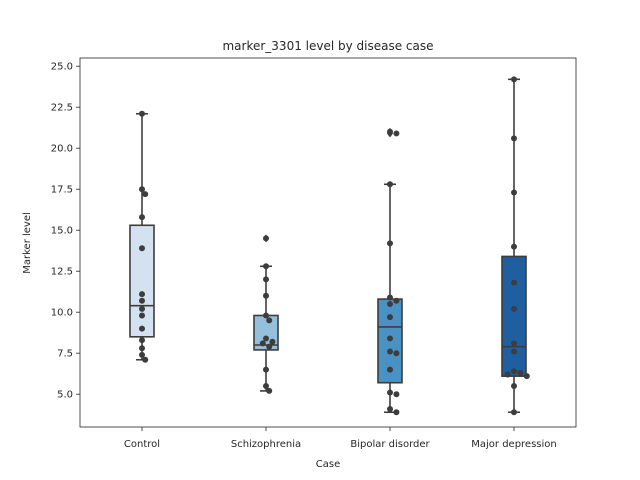  I want to click on x-axis-label: Case, so click(328, 464).